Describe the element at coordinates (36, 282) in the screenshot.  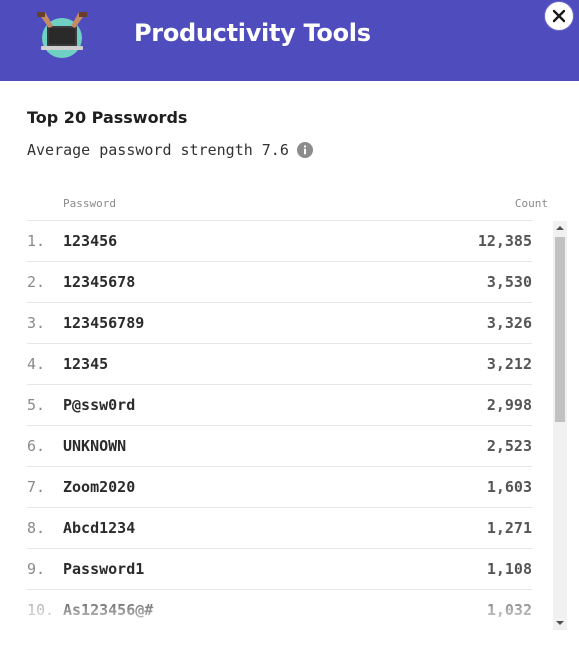
I see `row-rank: 2.` at that location.